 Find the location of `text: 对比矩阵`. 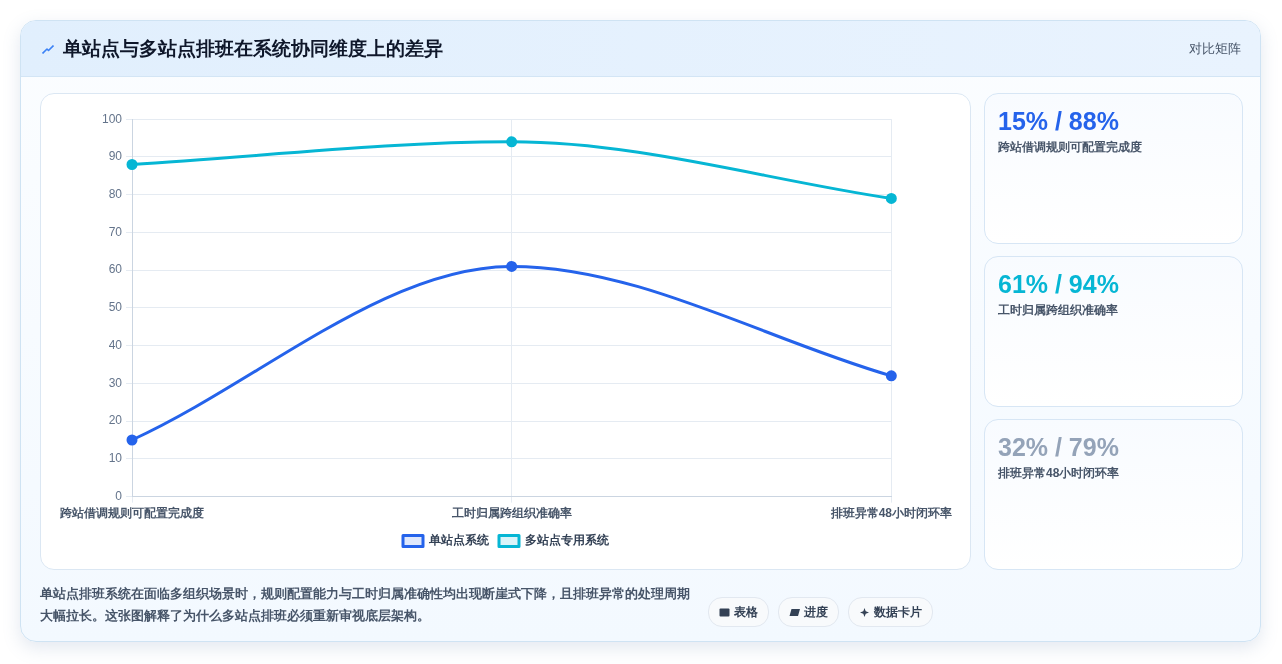

text: 对比矩阵 is located at coordinates (1215, 49).